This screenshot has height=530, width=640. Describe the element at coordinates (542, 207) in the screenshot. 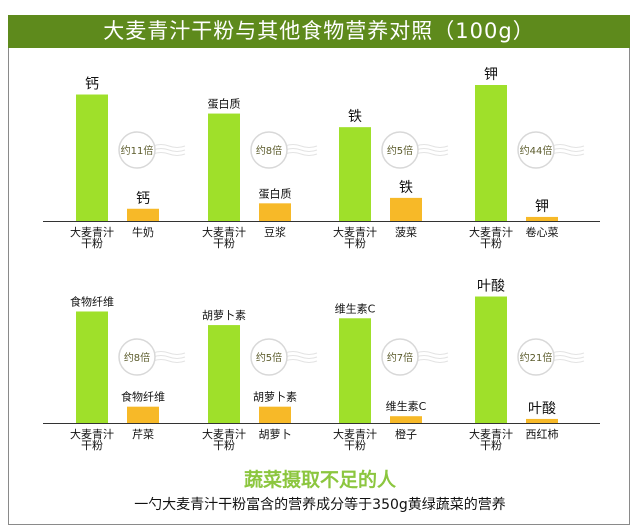

I see `nutrient-label-other: 钾` at that location.